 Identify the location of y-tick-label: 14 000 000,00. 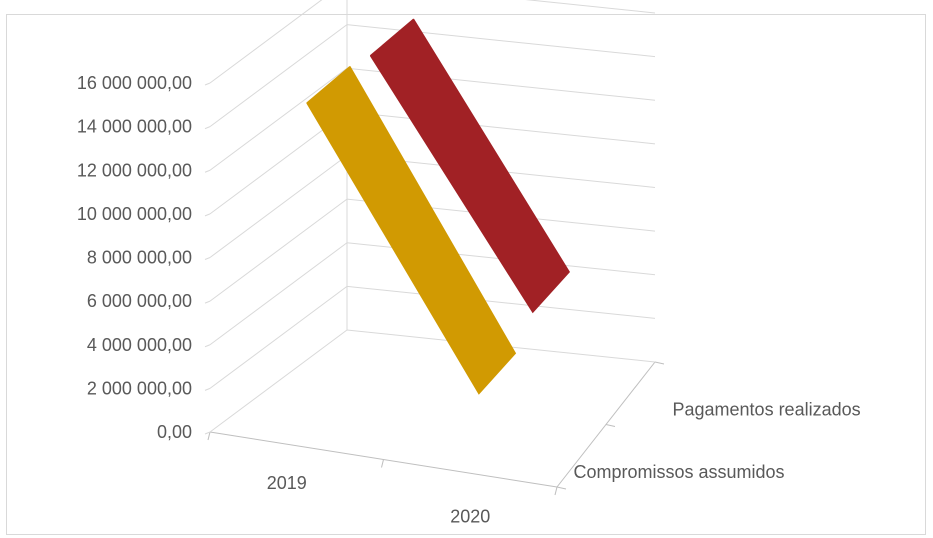
(134, 127).